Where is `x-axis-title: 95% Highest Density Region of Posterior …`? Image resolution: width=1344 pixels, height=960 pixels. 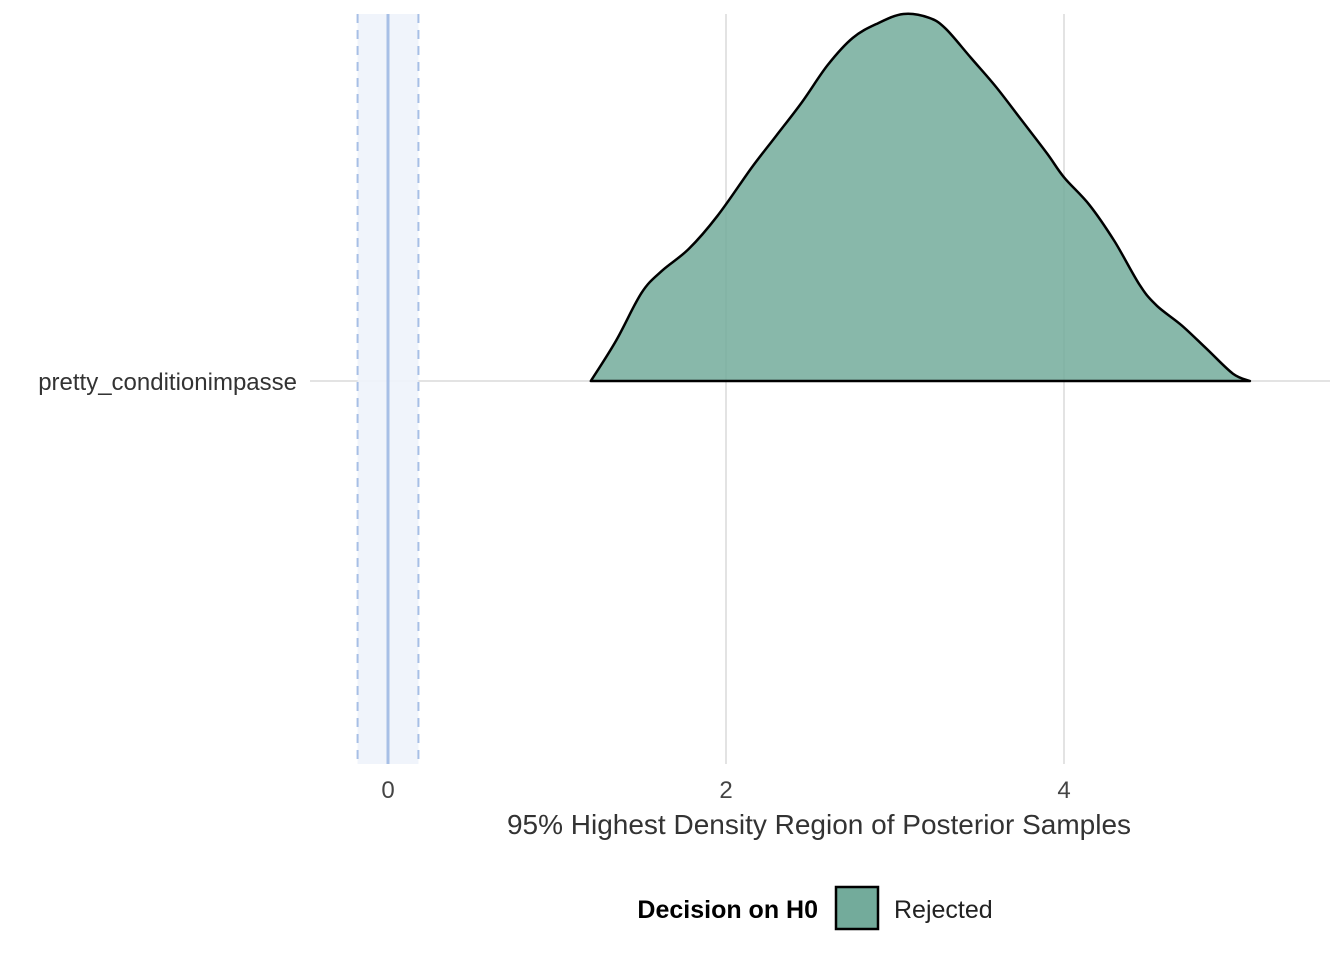 x-axis-title: 95% Highest Density Region of Posterior … is located at coordinates (819, 824).